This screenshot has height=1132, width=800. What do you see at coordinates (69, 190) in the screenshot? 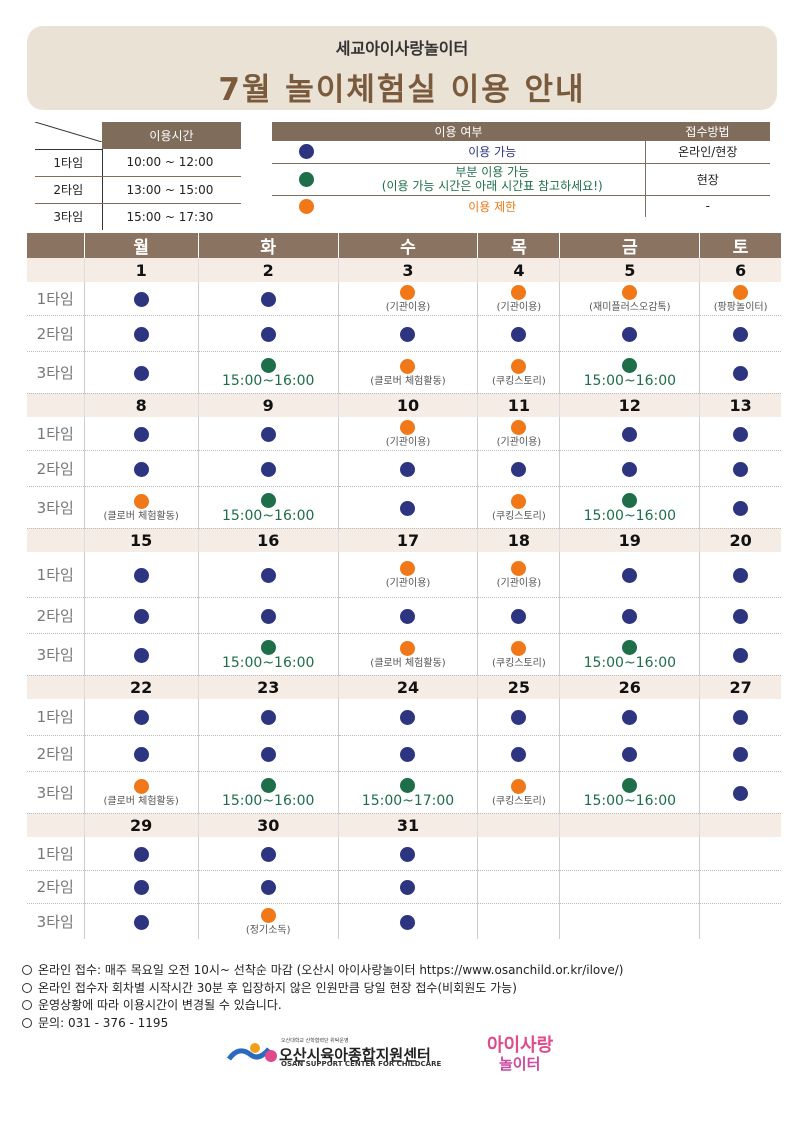
I see `time-row-label: 2타임` at bounding box center [69, 190].